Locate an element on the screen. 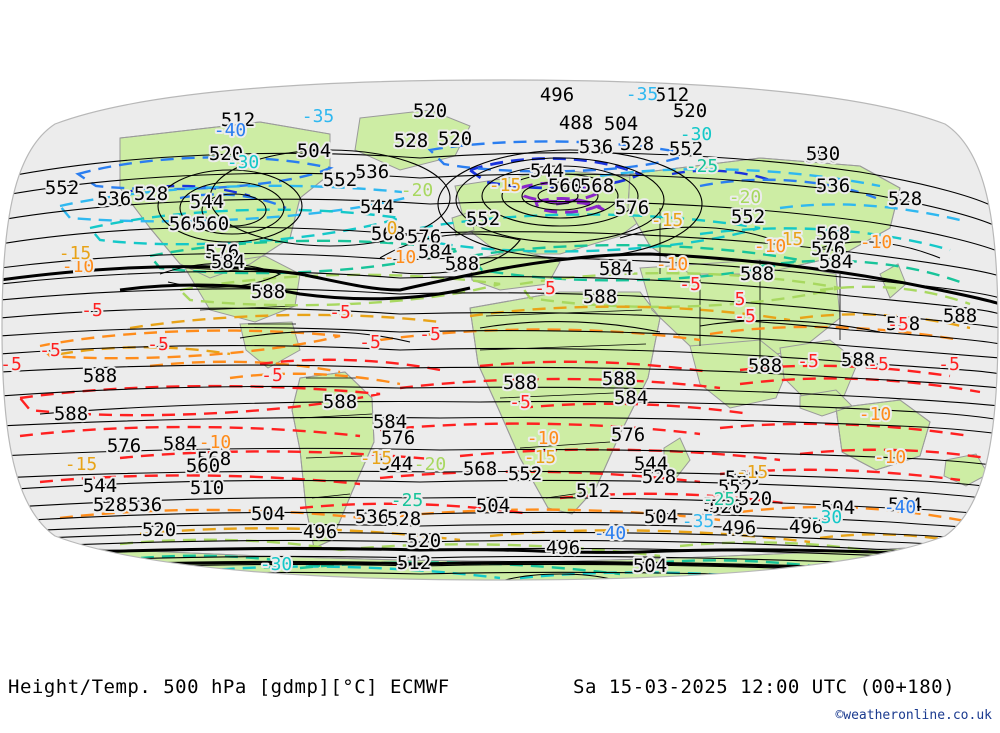 This screenshot has width=1000, height=733. height-contour-label-halo: 512 is located at coordinates (672, 95).